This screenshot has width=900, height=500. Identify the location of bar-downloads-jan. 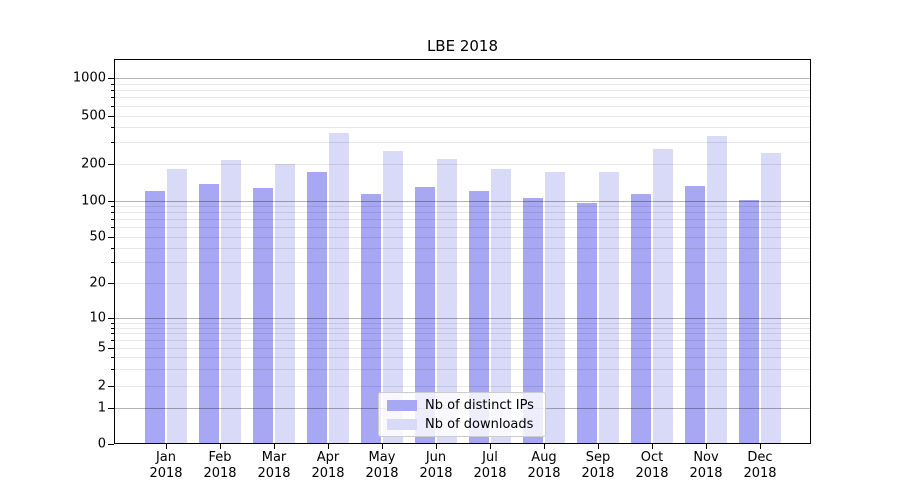
(177, 306).